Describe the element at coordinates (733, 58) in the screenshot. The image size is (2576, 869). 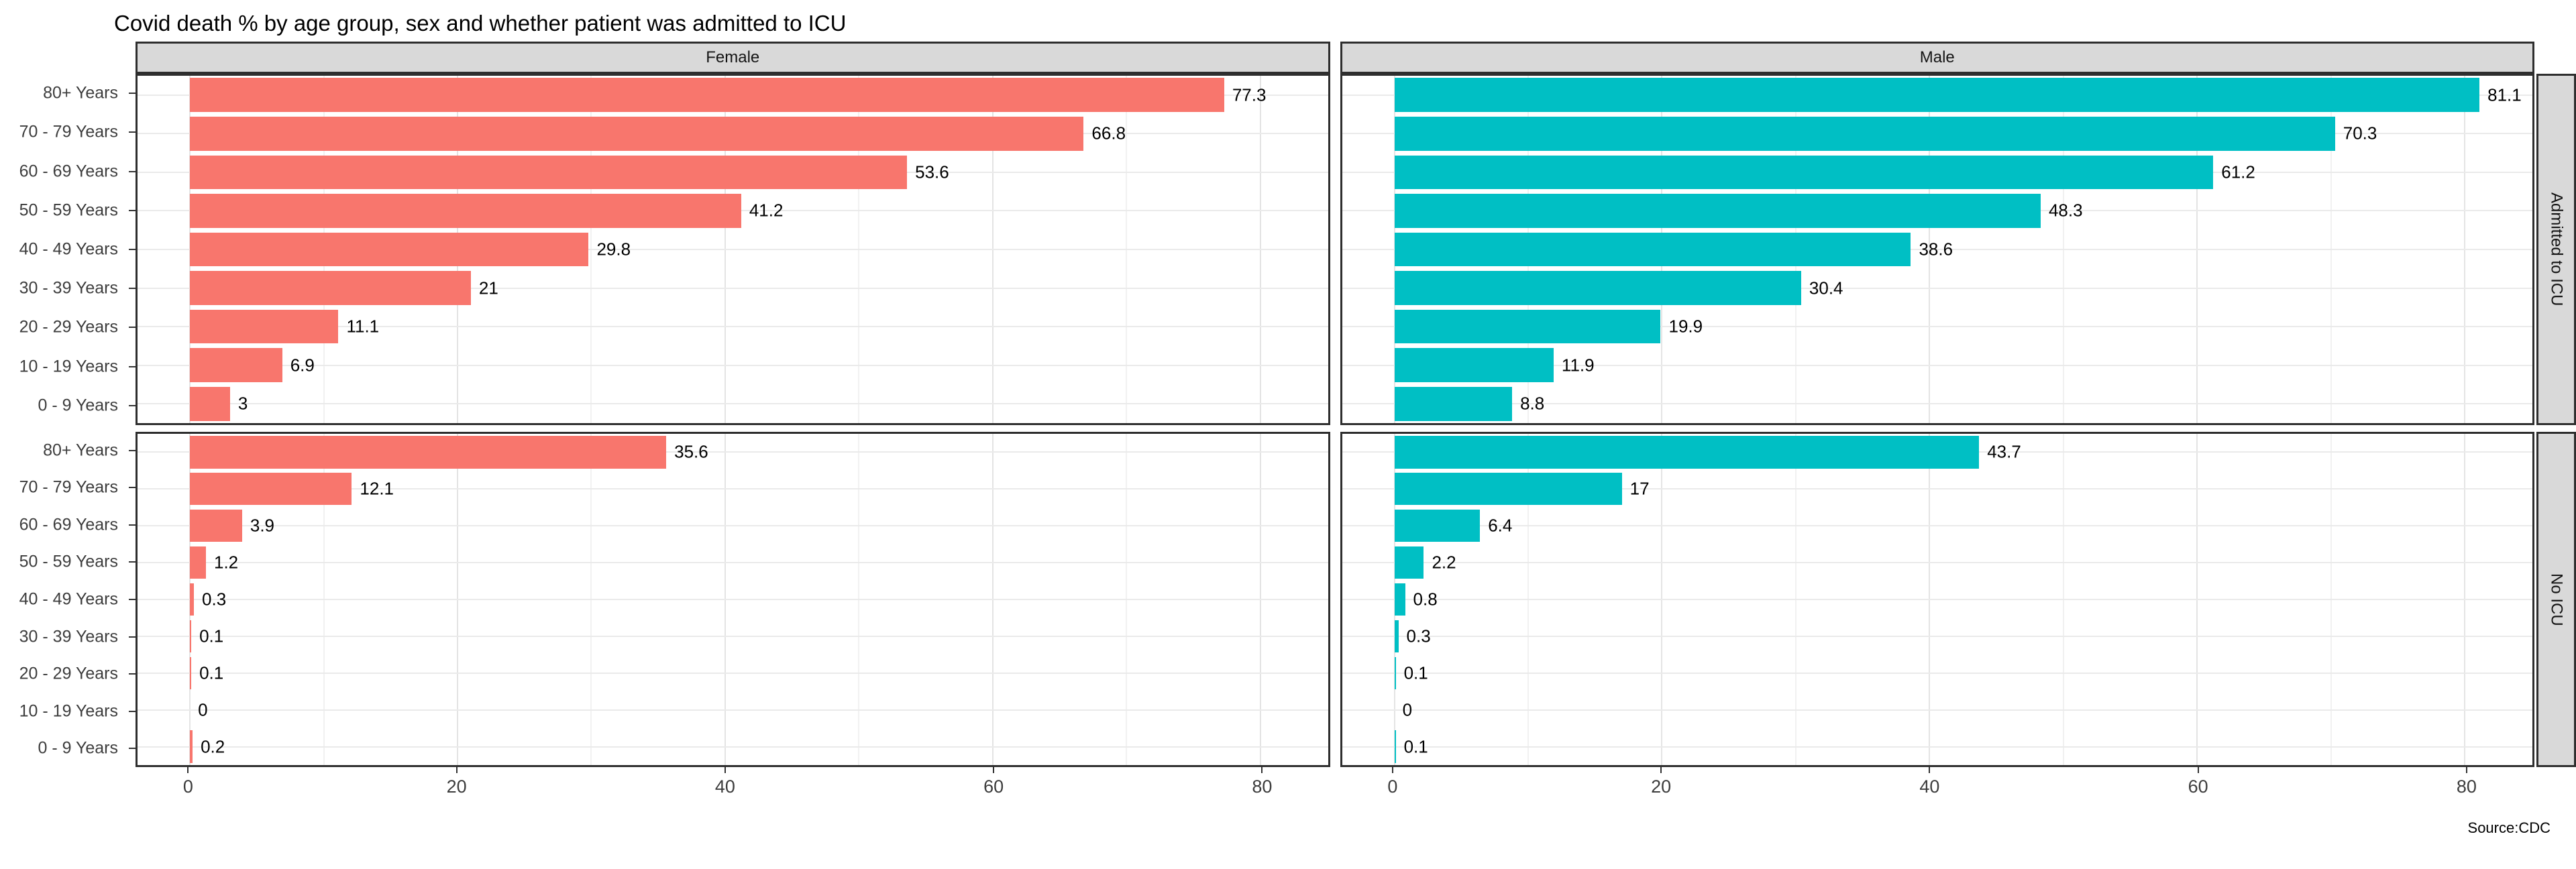
I see `facet-strip-female: Female` at that location.